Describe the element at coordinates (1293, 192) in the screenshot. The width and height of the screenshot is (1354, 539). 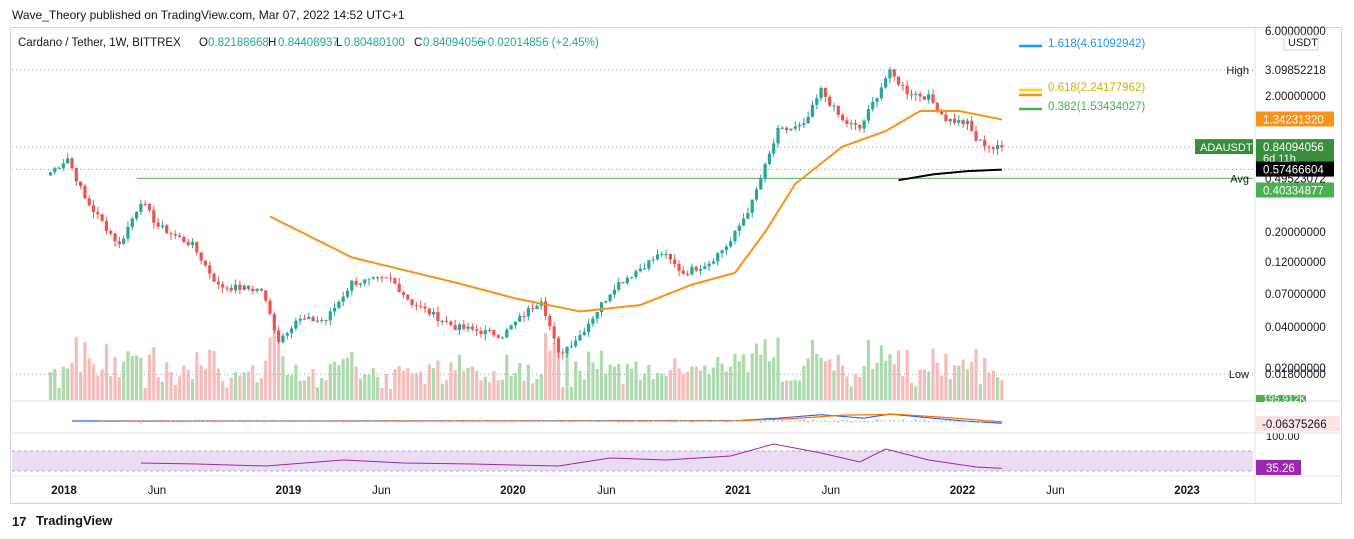
I see `price-tag-value: 0.40334877` at that location.